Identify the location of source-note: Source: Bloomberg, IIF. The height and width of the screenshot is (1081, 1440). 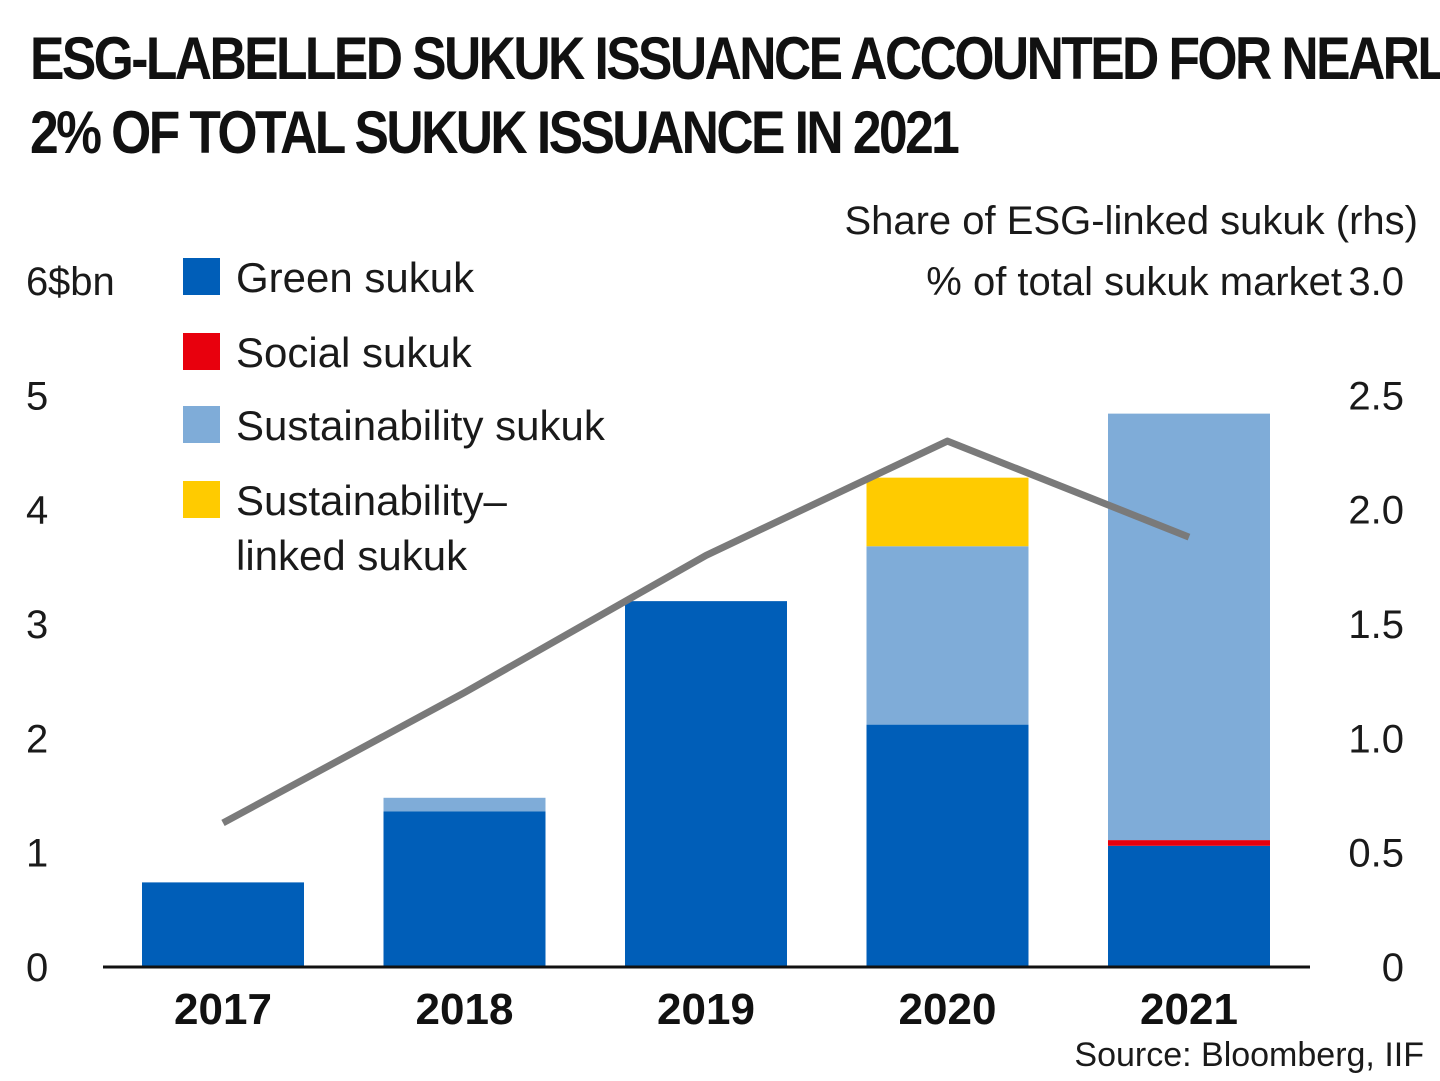
(1249, 1055).